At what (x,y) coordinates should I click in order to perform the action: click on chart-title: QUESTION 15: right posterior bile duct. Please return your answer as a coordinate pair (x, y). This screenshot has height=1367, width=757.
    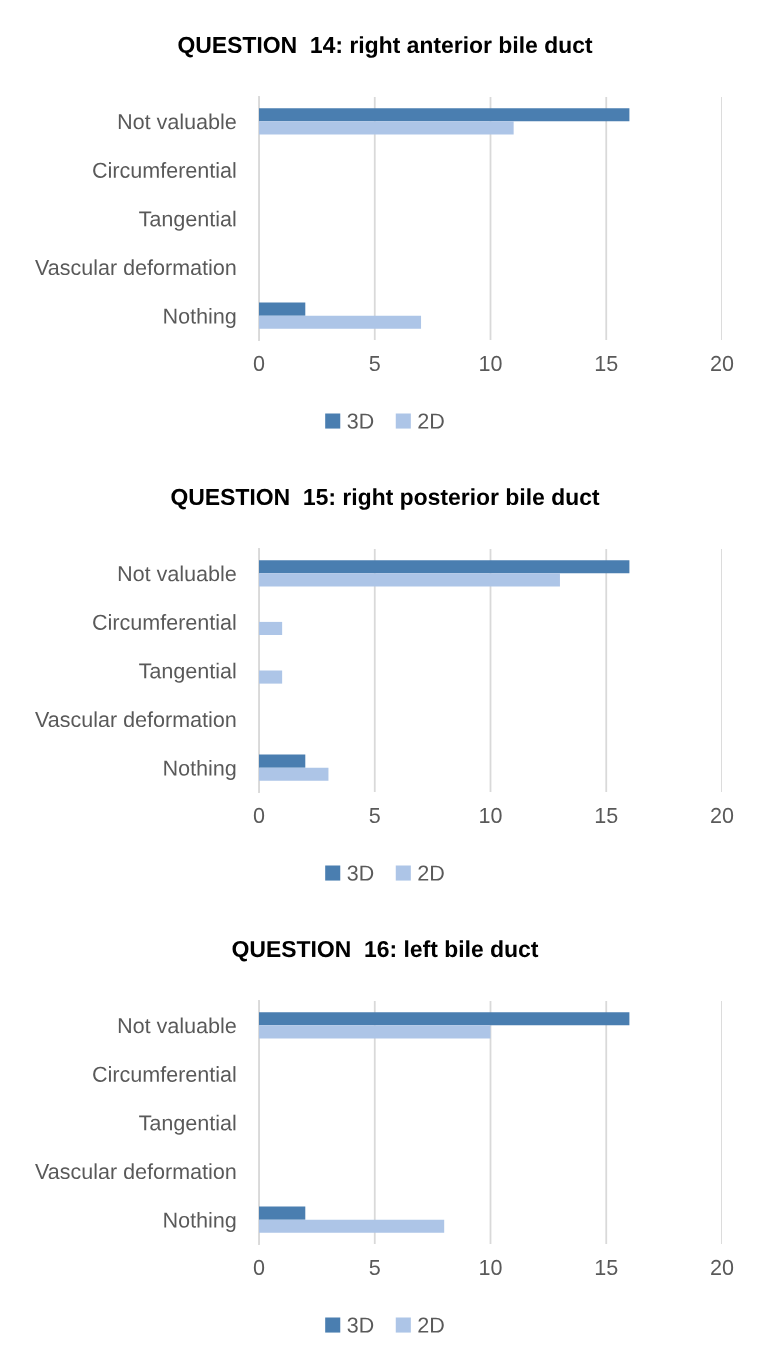
    Looking at the image, I should click on (385, 499).